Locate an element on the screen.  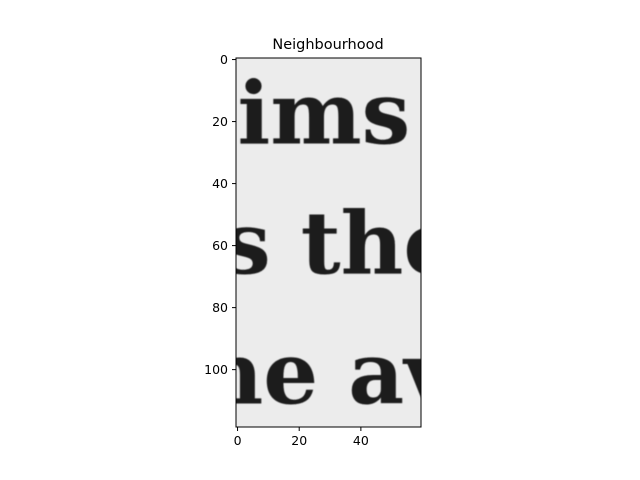
y-tick-label: 40 is located at coordinates (220, 183).